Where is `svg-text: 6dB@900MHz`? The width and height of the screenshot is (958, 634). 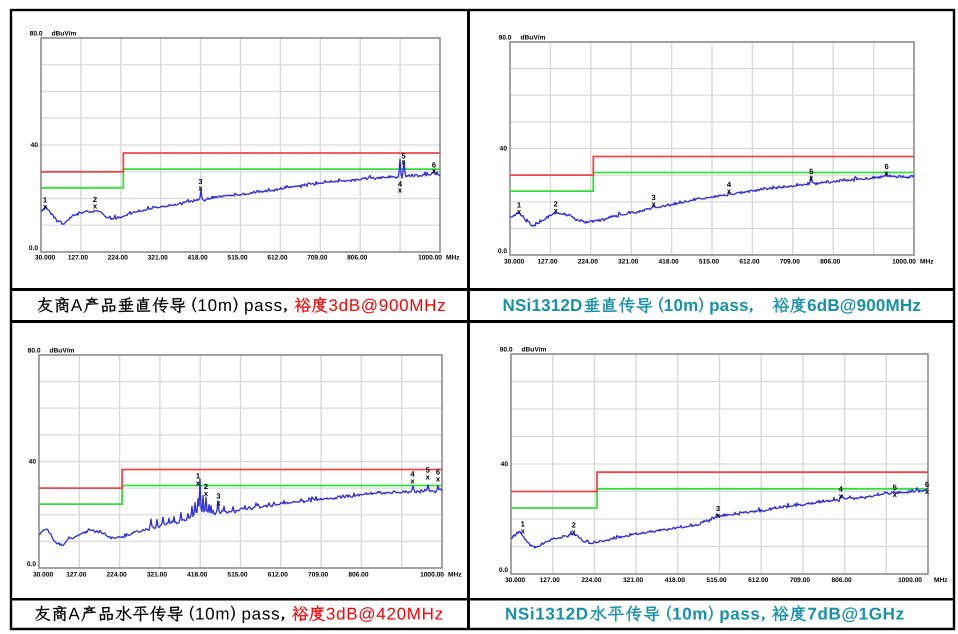
svg-text: 6dB@900MHz is located at coordinates (864, 305).